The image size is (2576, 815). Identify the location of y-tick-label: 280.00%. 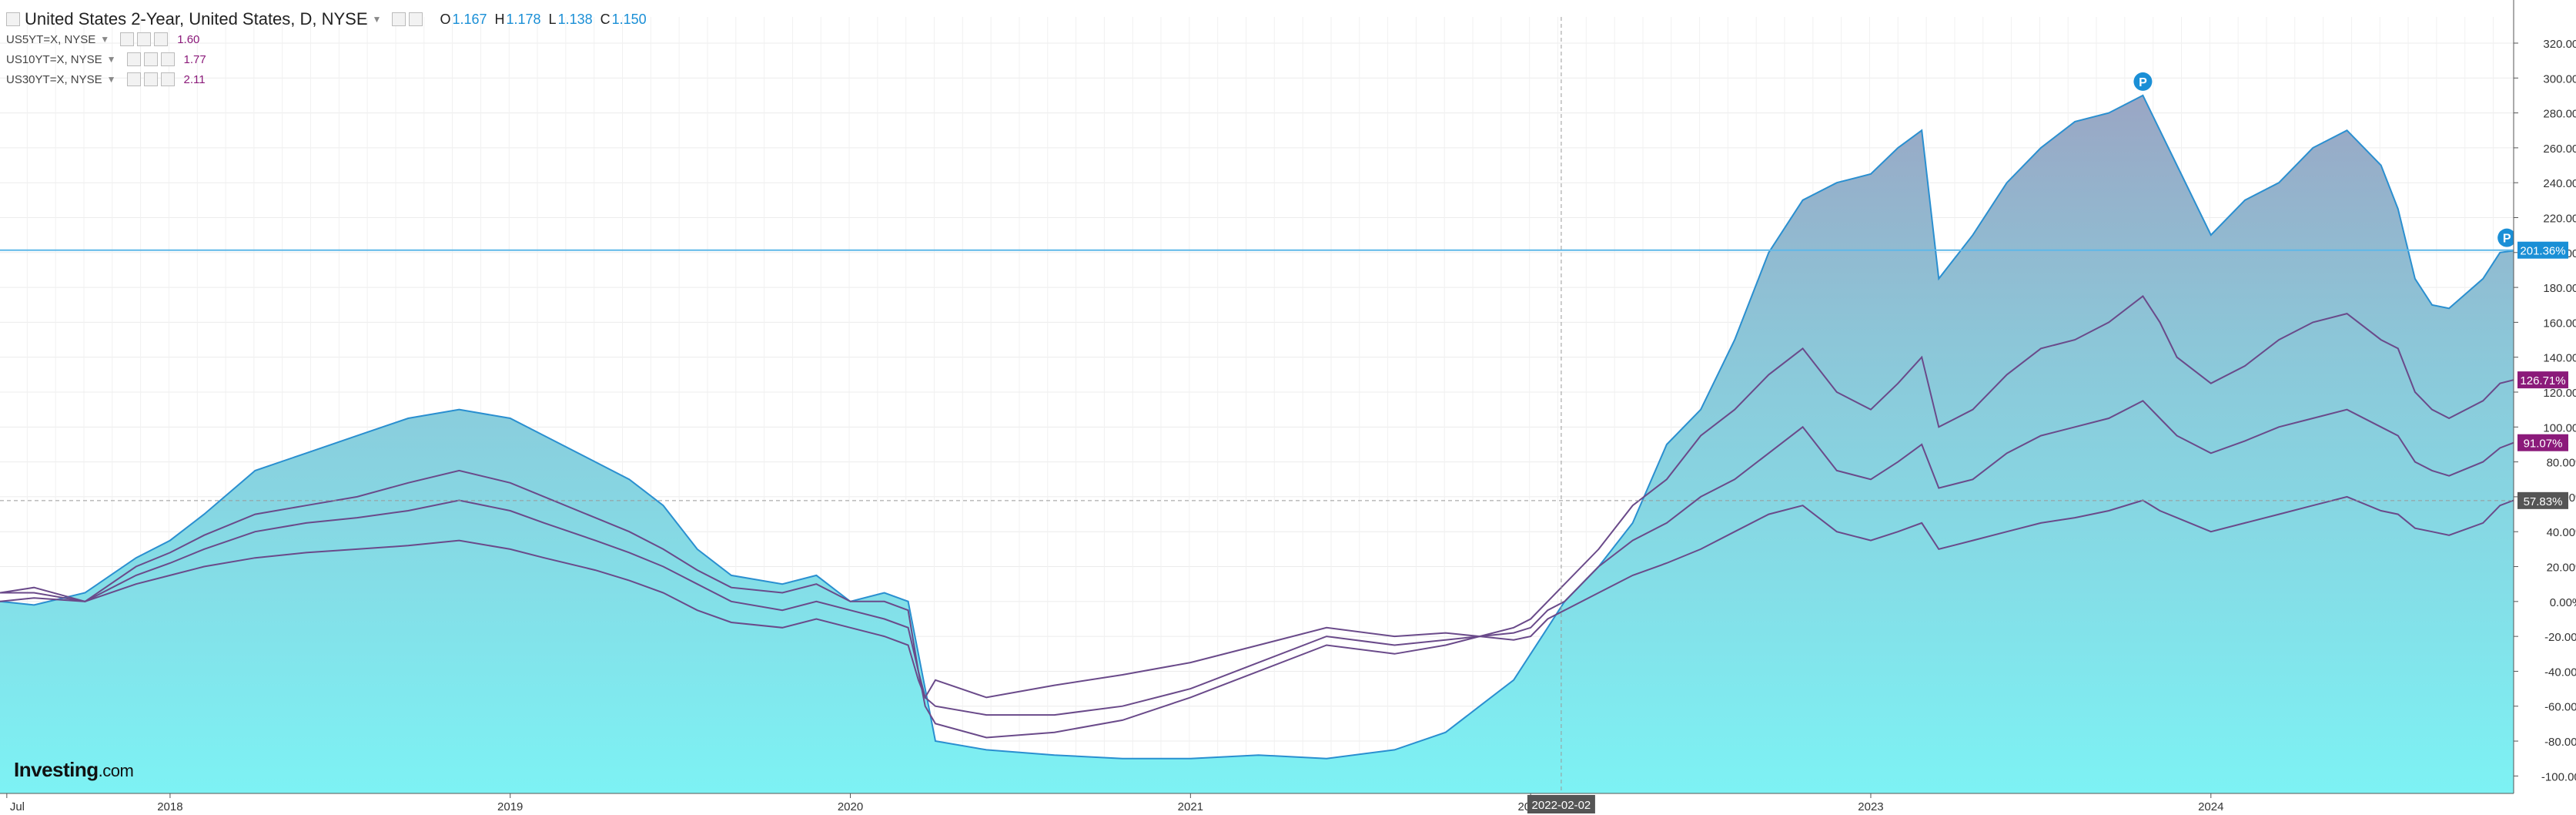
(2560, 115).